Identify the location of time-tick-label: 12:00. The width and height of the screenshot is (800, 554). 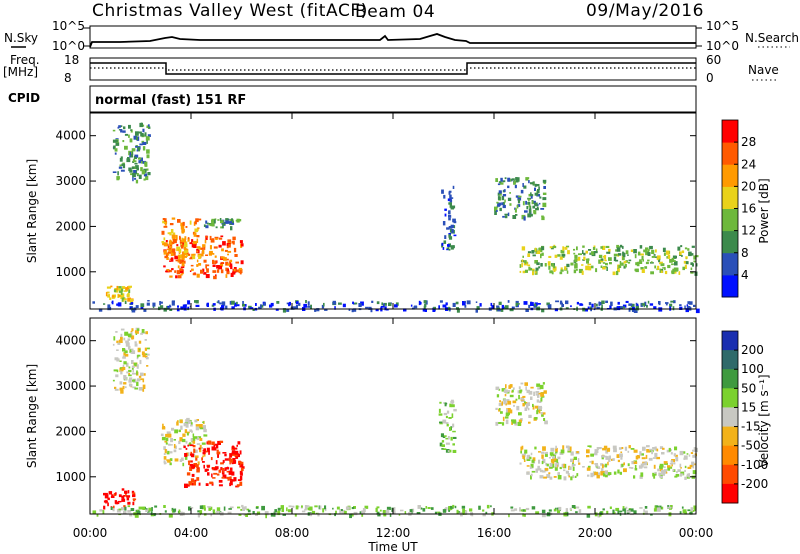
(393, 533).